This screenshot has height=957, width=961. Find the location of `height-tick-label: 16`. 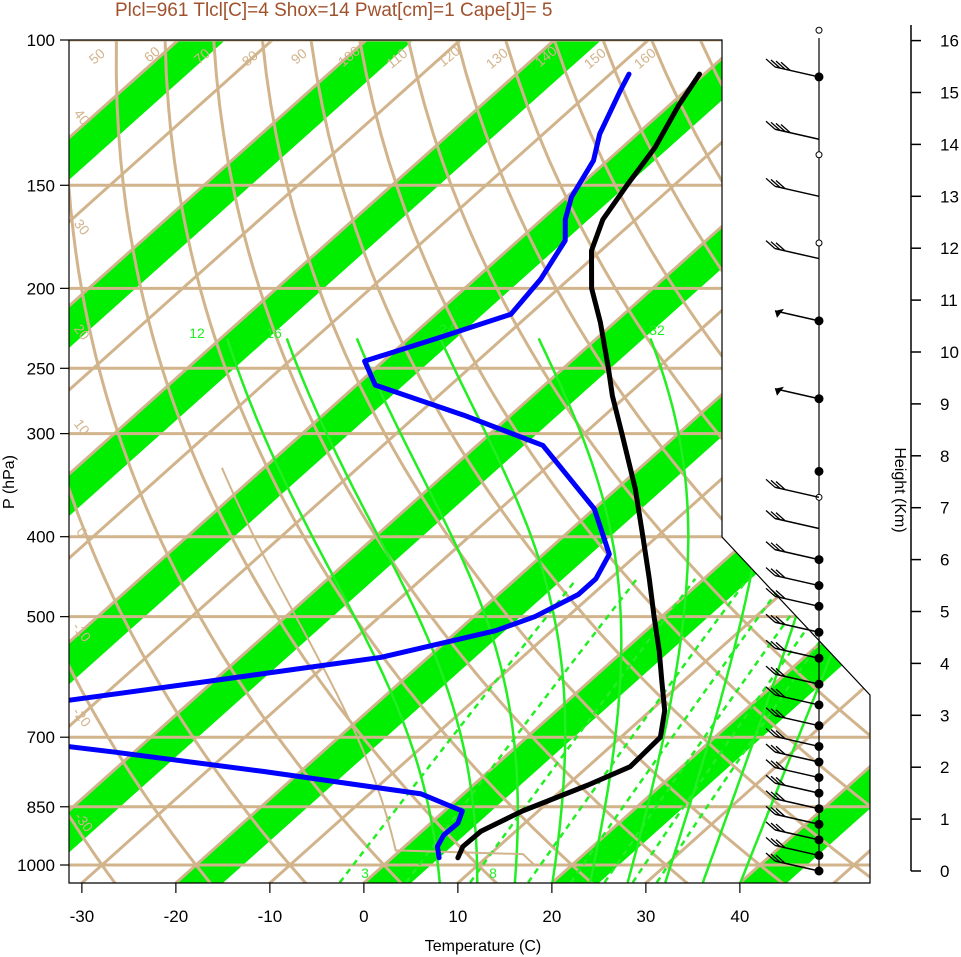

height-tick-label: 16 is located at coordinates (949, 41).